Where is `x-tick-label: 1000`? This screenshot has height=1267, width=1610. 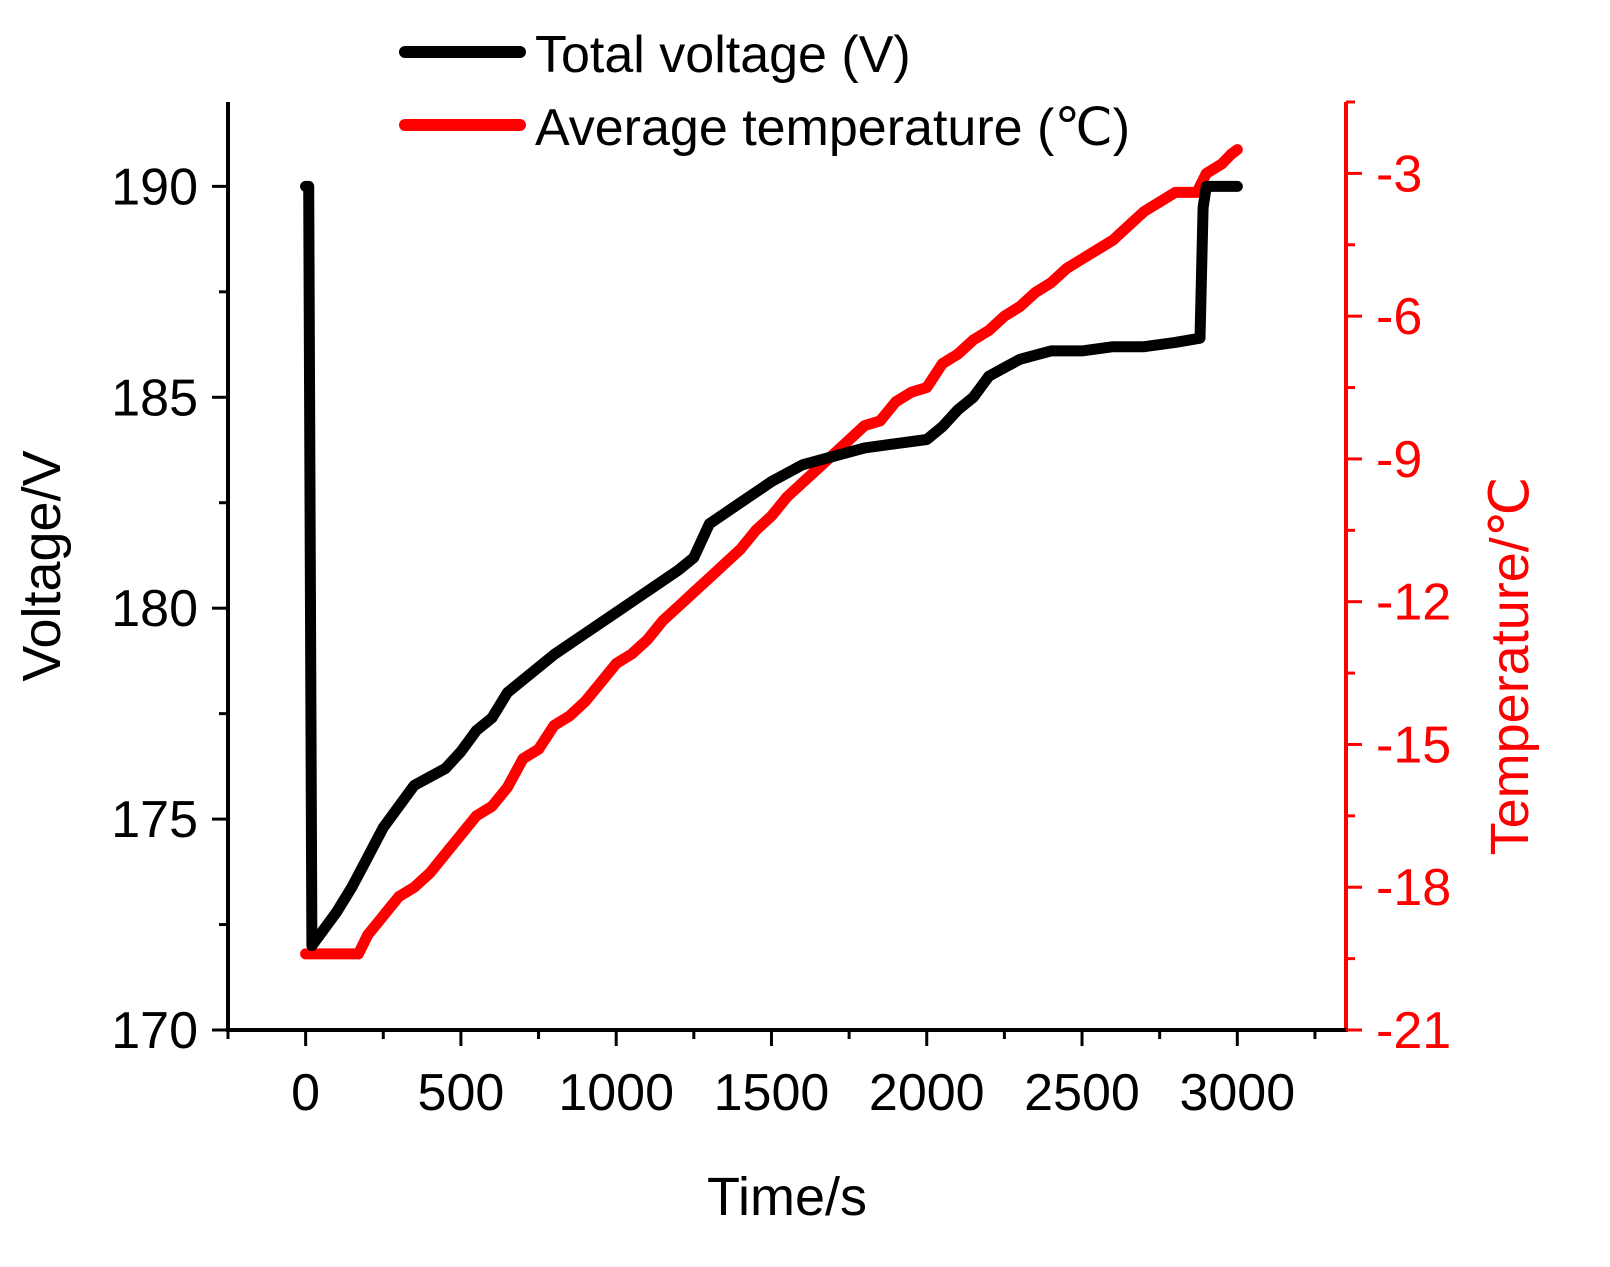 x-tick-label: 1000 is located at coordinates (616, 1093).